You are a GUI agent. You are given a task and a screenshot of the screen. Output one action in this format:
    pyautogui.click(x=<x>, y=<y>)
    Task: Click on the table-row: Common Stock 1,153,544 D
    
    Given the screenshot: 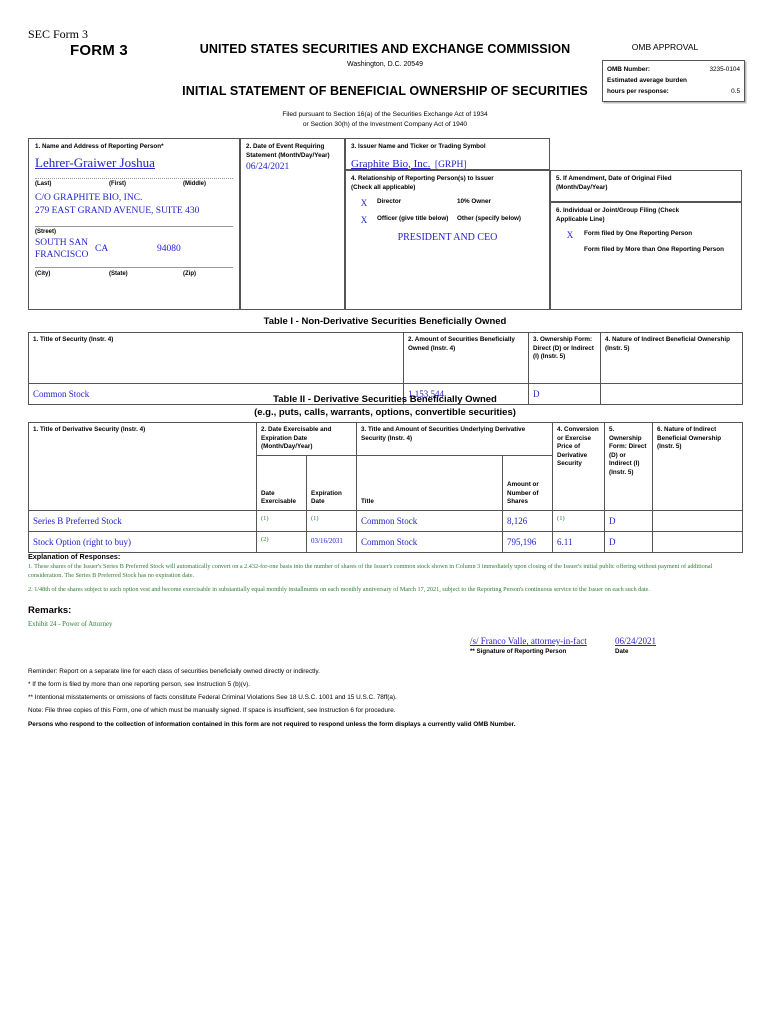 What is the action you would take?
    pyautogui.click(x=385, y=394)
    